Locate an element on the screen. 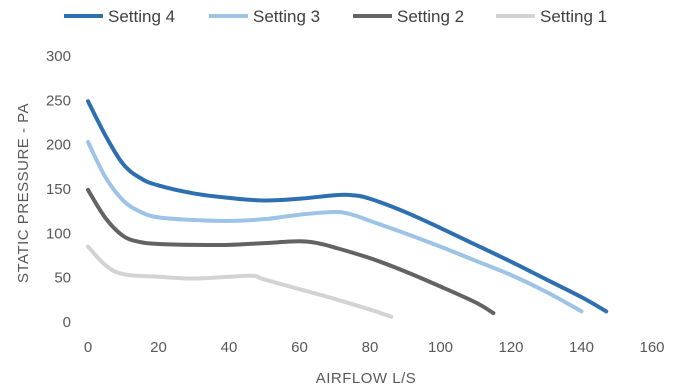  legend-item-setting-3: Setting 3 is located at coordinates (264, 16).